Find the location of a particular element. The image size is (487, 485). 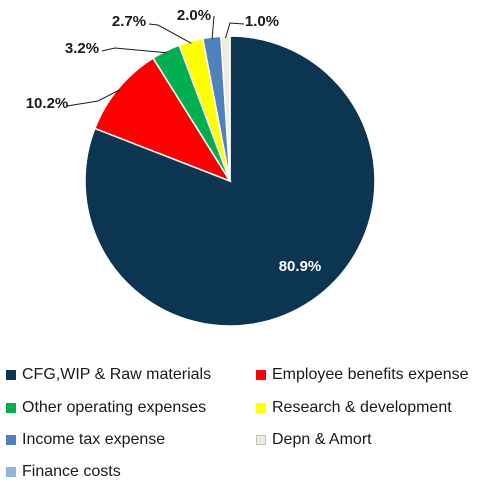

legend-label: Finance costs is located at coordinates (71, 471).